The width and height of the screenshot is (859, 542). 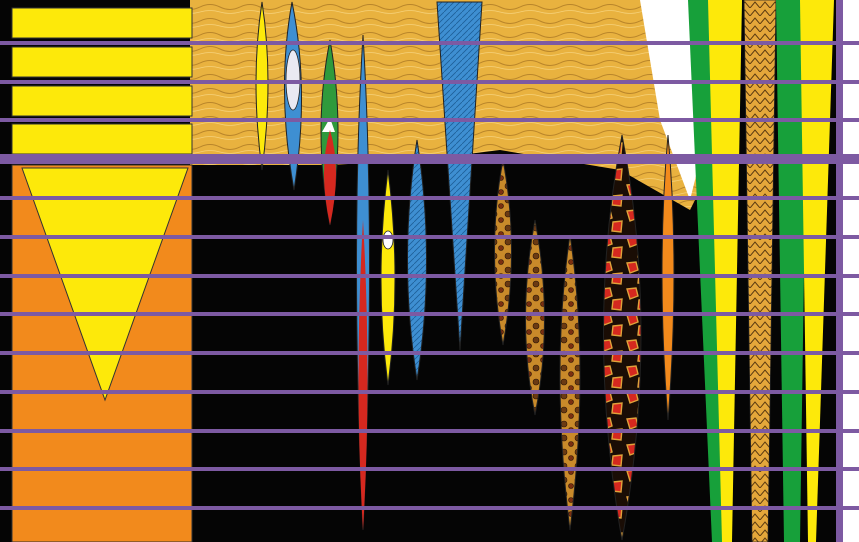 I want to click on long-spindle-lower, so click(x=363, y=375).